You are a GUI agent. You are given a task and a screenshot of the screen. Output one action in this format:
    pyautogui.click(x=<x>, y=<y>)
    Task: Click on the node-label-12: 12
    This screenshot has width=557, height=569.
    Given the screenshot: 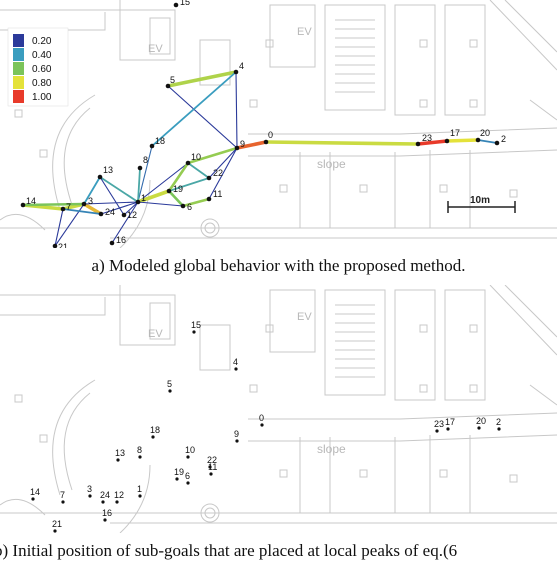 What is the action you would take?
    pyautogui.click(x=132, y=215)
    